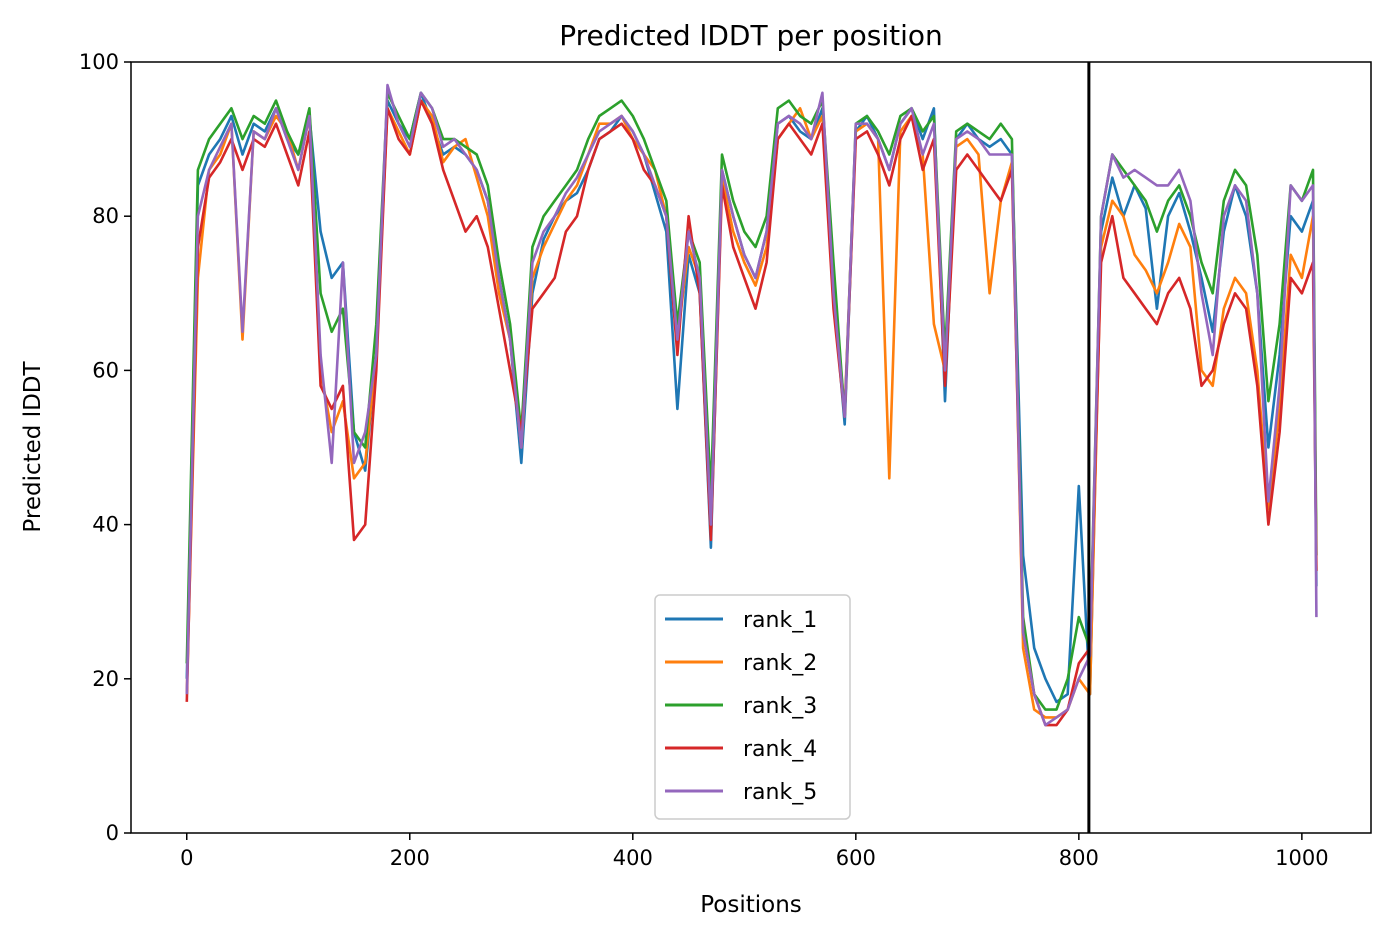 The height and width of the screenshot is (939, 1391). Describe the element at coordinates (1079, 858) in the screenshot. I see `x-tick-label: 800` at that location.